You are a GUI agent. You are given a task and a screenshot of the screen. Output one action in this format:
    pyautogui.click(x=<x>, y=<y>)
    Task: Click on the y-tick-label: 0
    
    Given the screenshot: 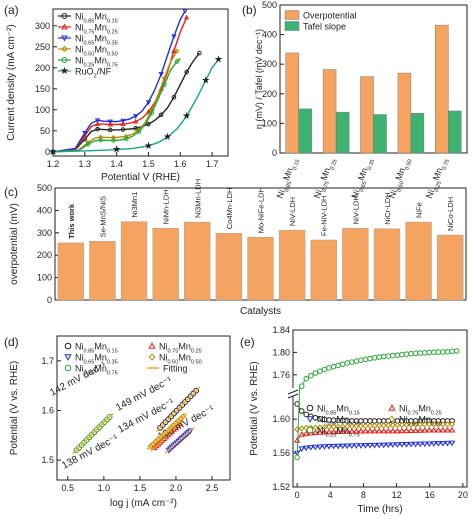 What is the action you would take?
    pyautogui.click(x=274, y=153)
    